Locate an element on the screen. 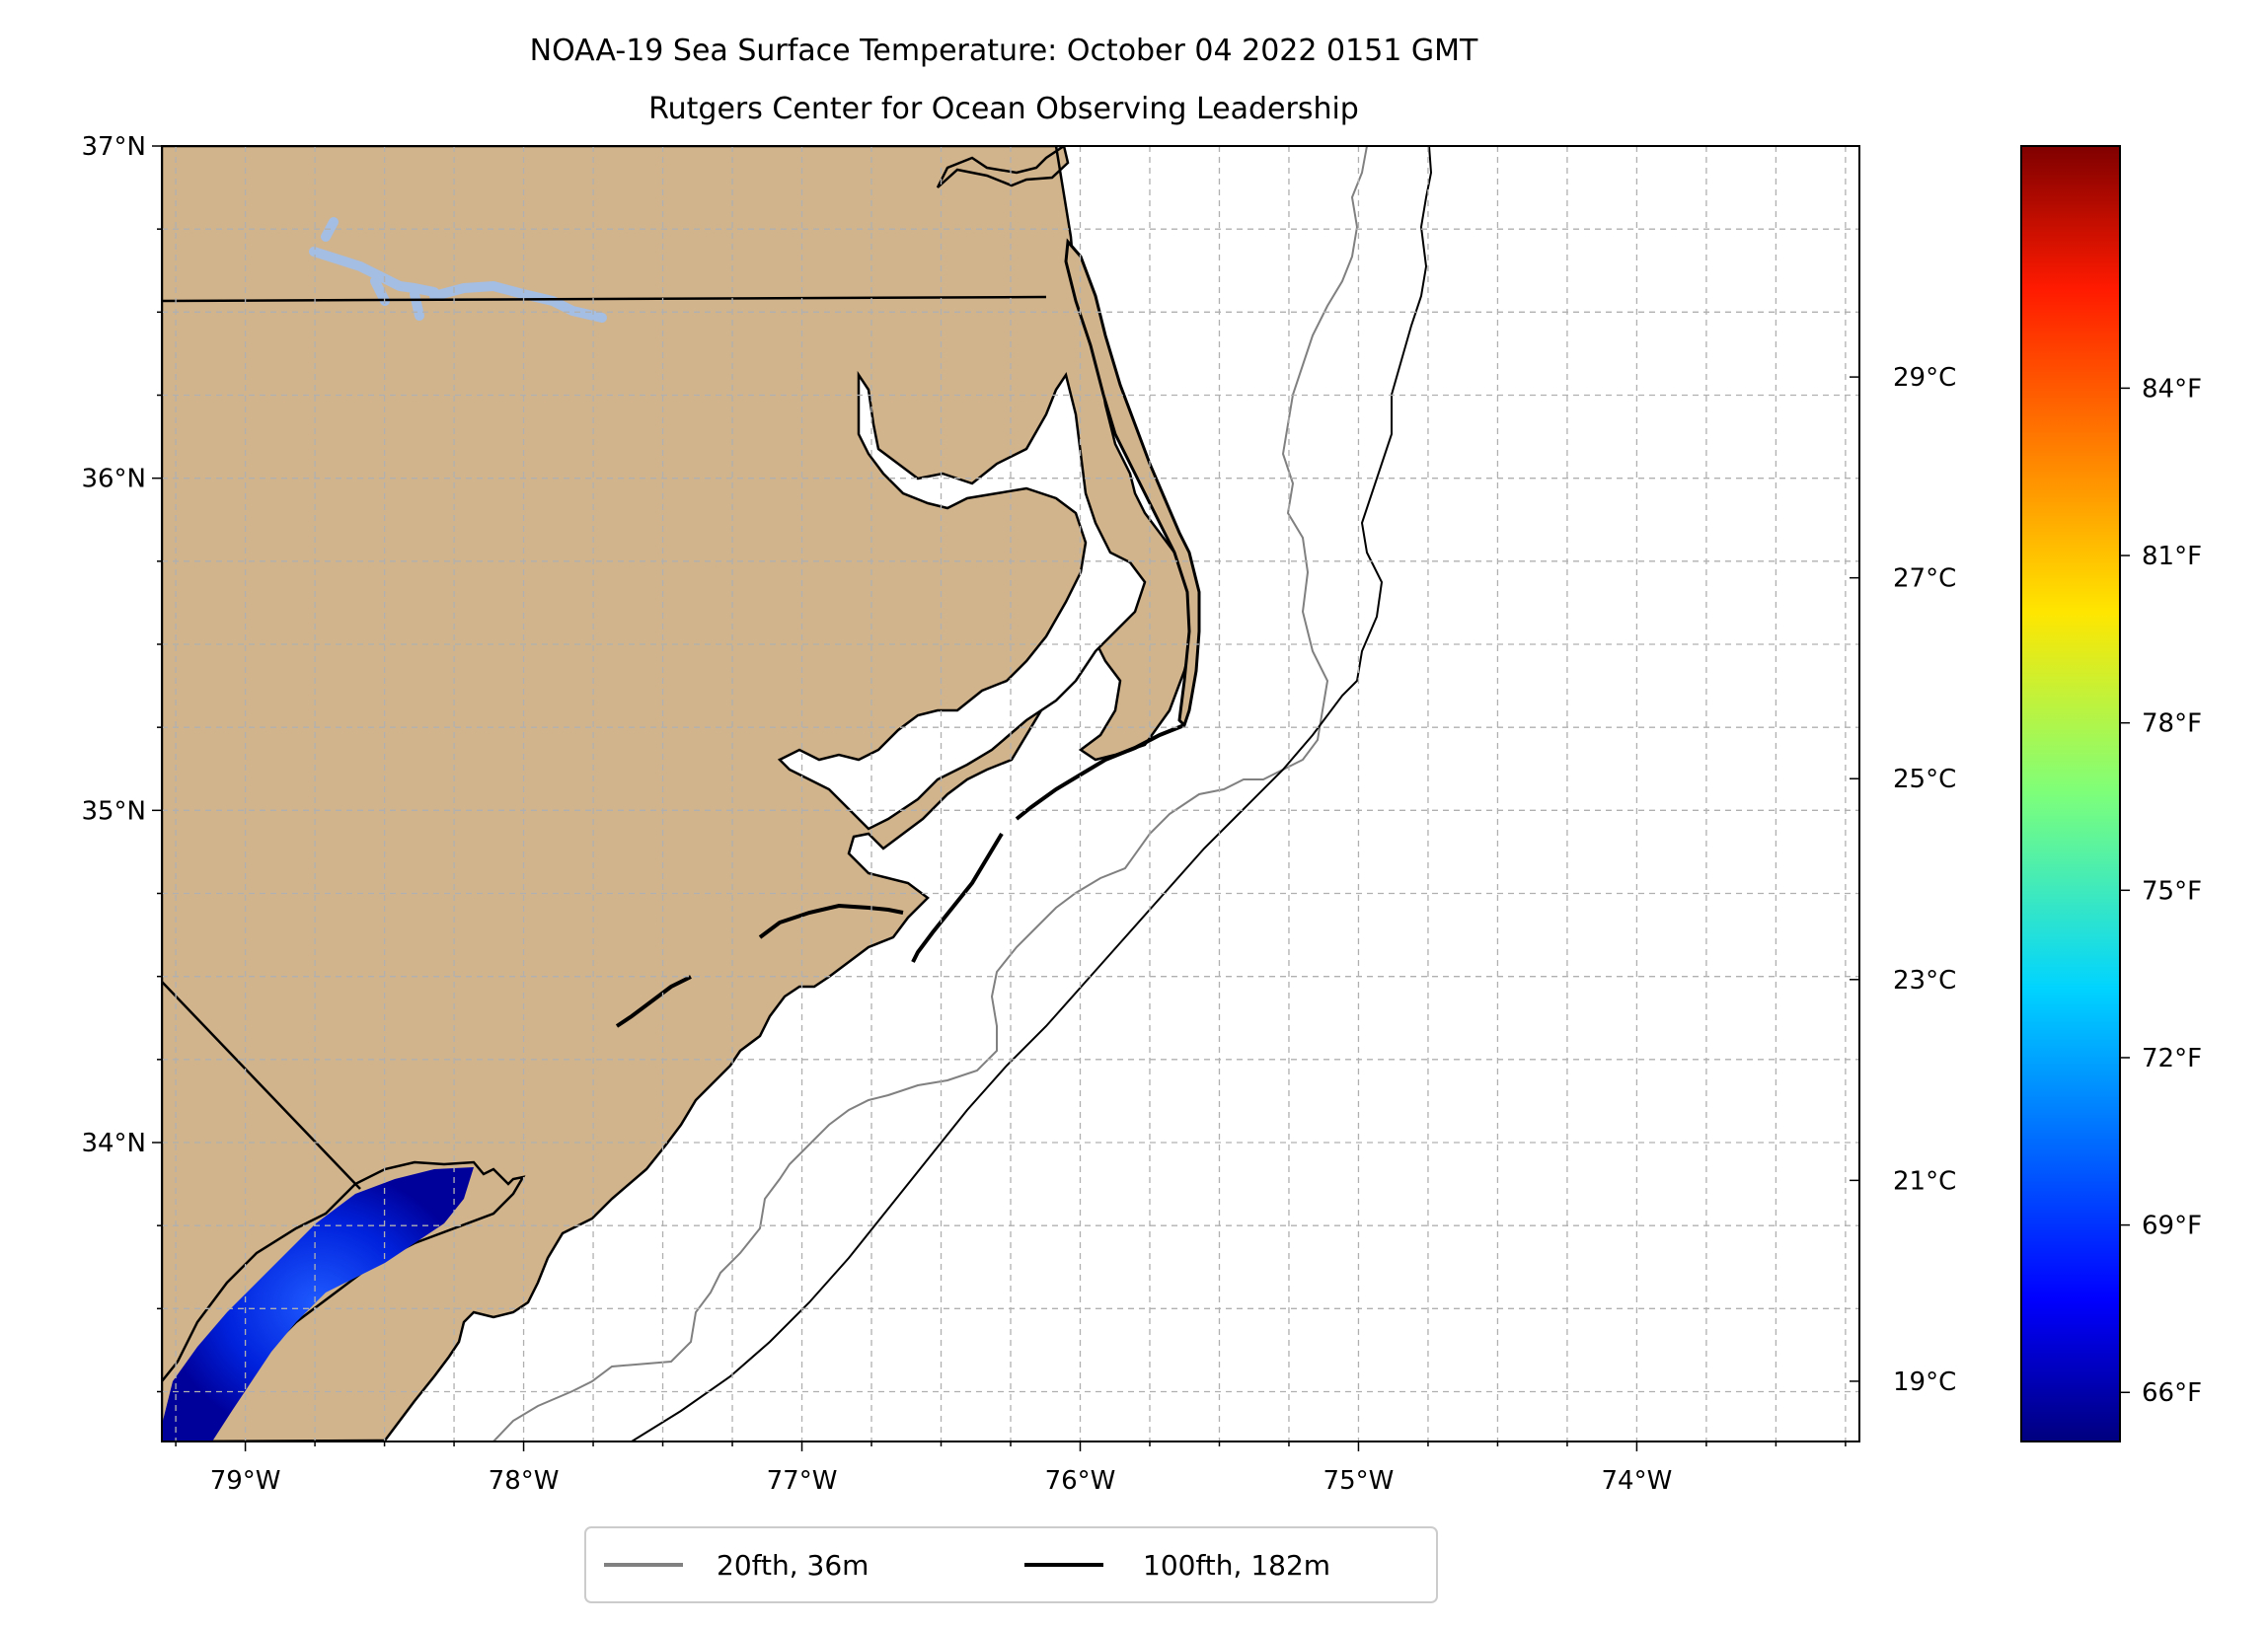  celsius-tick-label: 21°C is located at coordinates (1924, 1181).